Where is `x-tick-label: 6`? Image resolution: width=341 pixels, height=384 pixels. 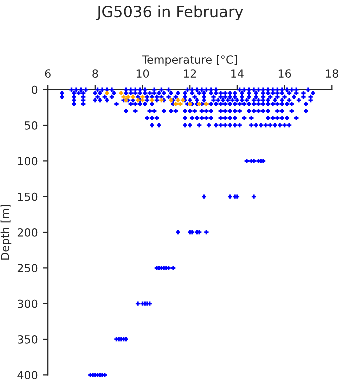
x-tick-label: 6 is located at coordinates (48, 74).